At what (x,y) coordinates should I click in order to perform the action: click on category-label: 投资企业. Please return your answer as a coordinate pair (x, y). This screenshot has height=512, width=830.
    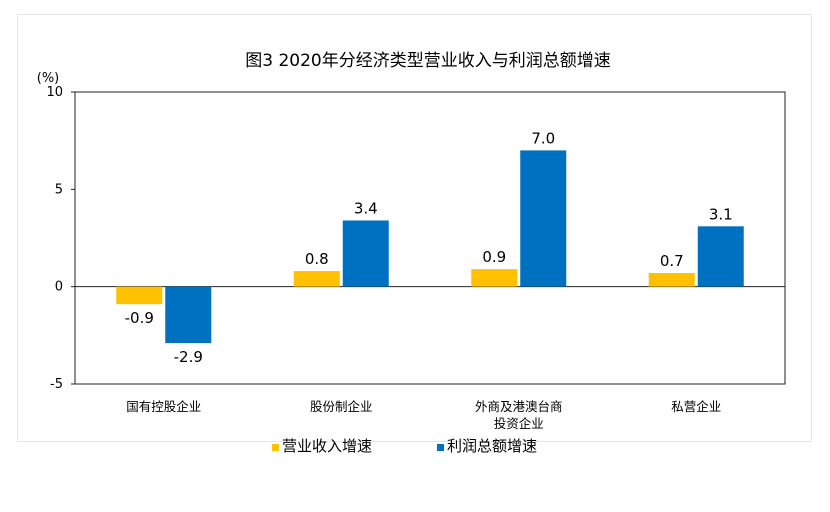
    Looking at the image, I should click on (519, 423).